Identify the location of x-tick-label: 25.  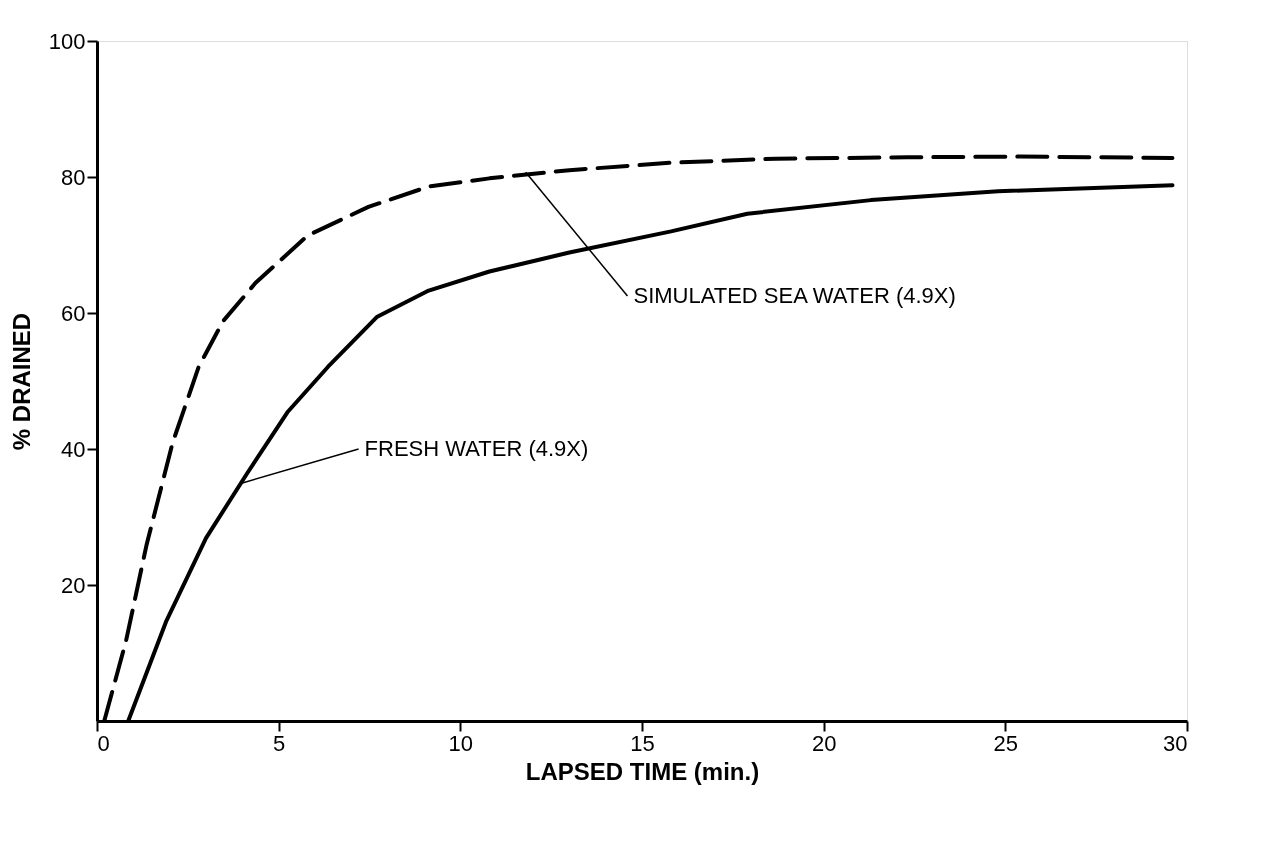
(1006, 743).